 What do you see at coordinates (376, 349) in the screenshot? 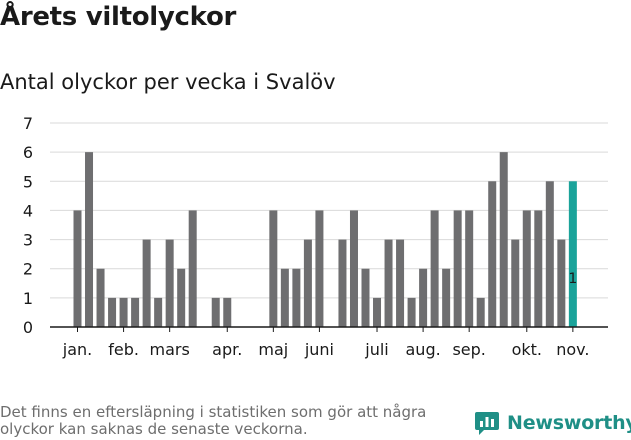
I see `x-tick-label: juli` at bounding box center [376, 349].